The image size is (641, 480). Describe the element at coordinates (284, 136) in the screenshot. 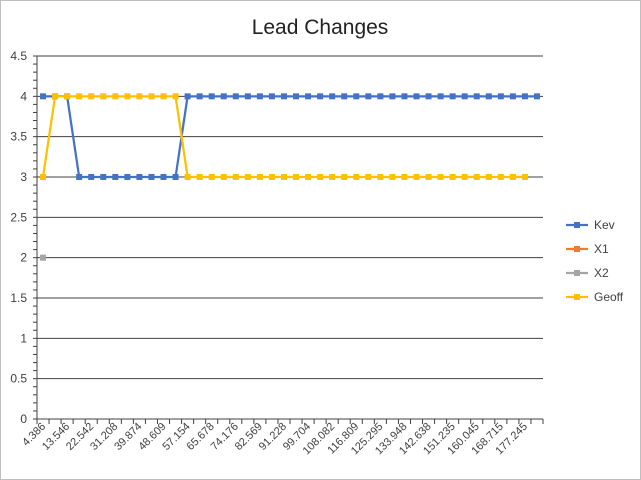

I see `series-geoff` at that location.